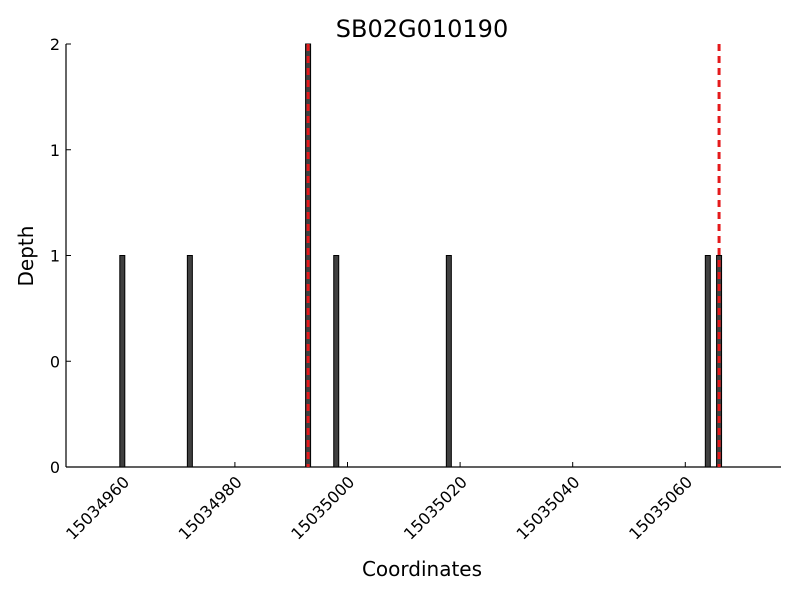 This screenshot has height=600, width=800. Describe the element at coordinates (435, 507) in the screenshot. I see `x-tick-label: 15035020` at that location.